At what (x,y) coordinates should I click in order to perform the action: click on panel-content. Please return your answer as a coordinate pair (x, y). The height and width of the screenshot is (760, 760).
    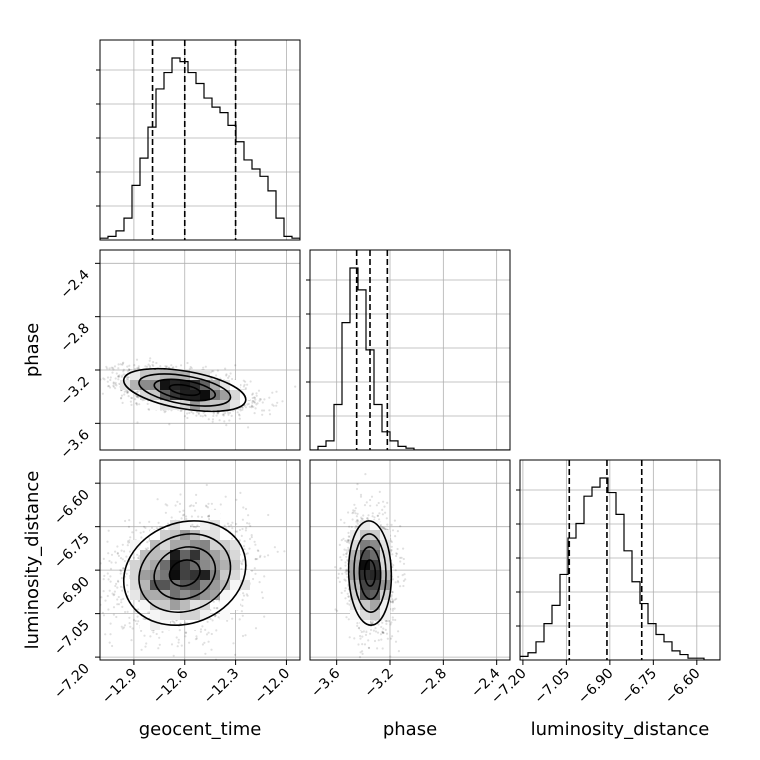
    Looking at the image, I should click on (178, 393).